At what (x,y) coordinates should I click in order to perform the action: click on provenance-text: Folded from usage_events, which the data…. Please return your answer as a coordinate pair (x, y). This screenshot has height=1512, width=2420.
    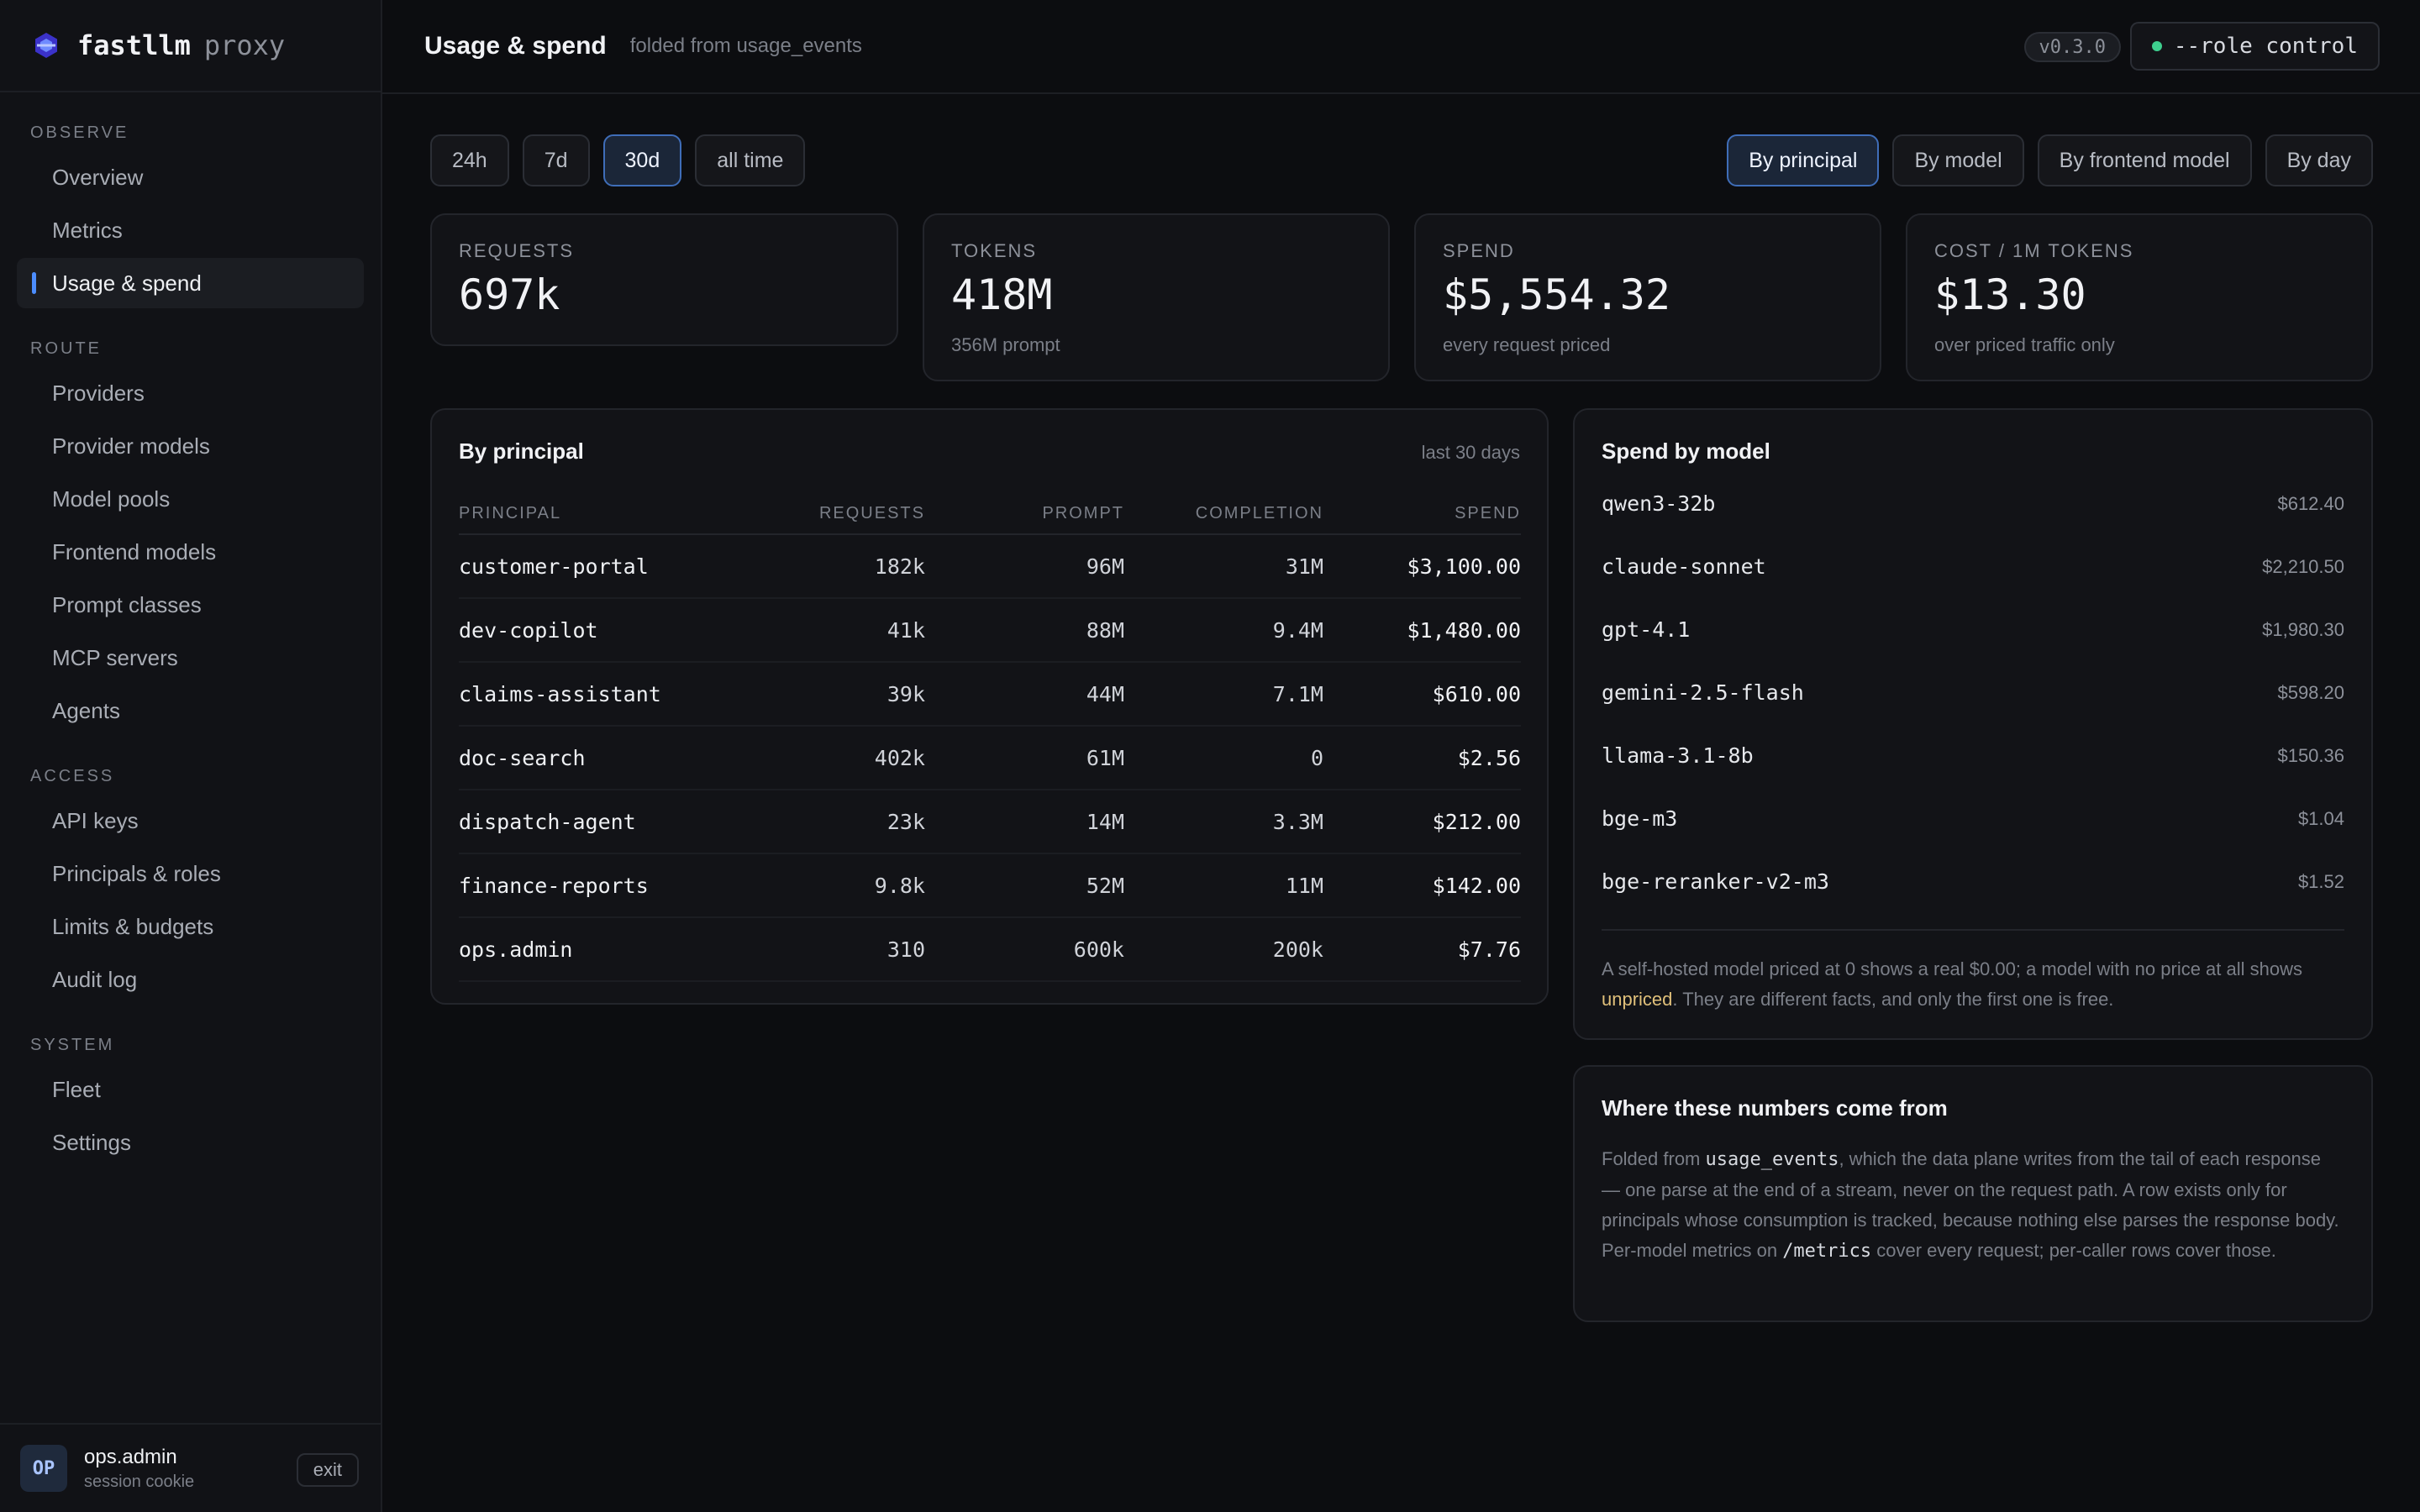
    Looking at the image, I should click on (1971, 1205).